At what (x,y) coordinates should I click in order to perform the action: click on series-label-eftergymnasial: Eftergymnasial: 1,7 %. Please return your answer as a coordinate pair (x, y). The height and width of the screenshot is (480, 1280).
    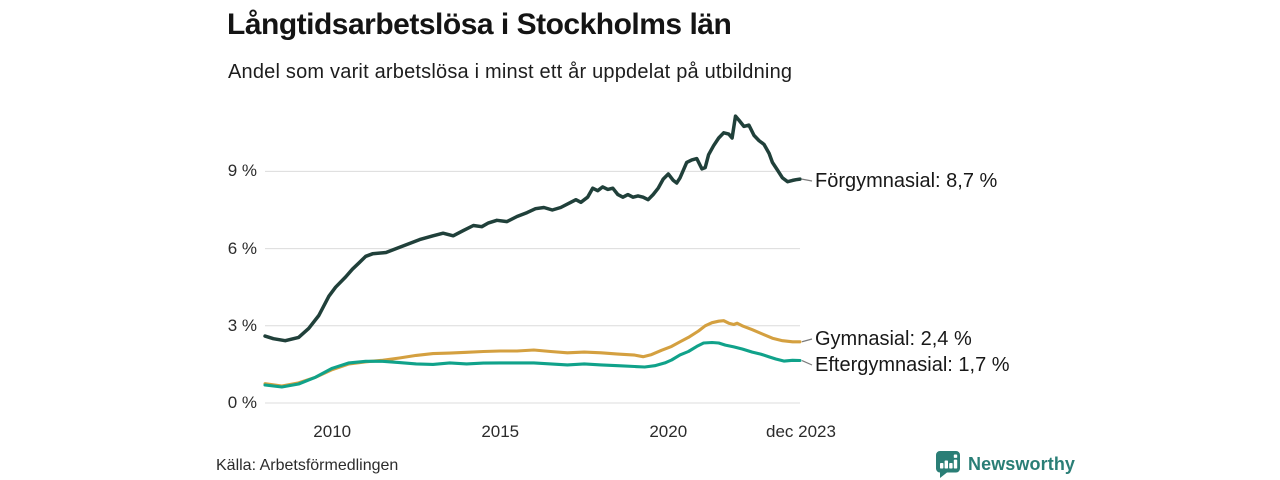
    Looking at the image, I should click on (912, 365).